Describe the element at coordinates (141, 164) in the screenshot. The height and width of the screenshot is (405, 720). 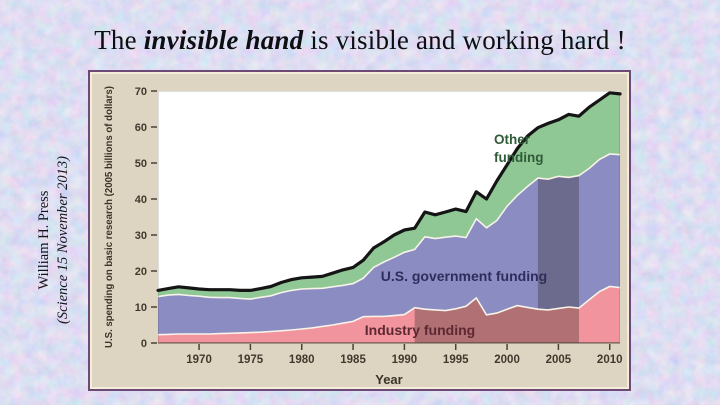
I see `y-tick-label: 50` at that location.